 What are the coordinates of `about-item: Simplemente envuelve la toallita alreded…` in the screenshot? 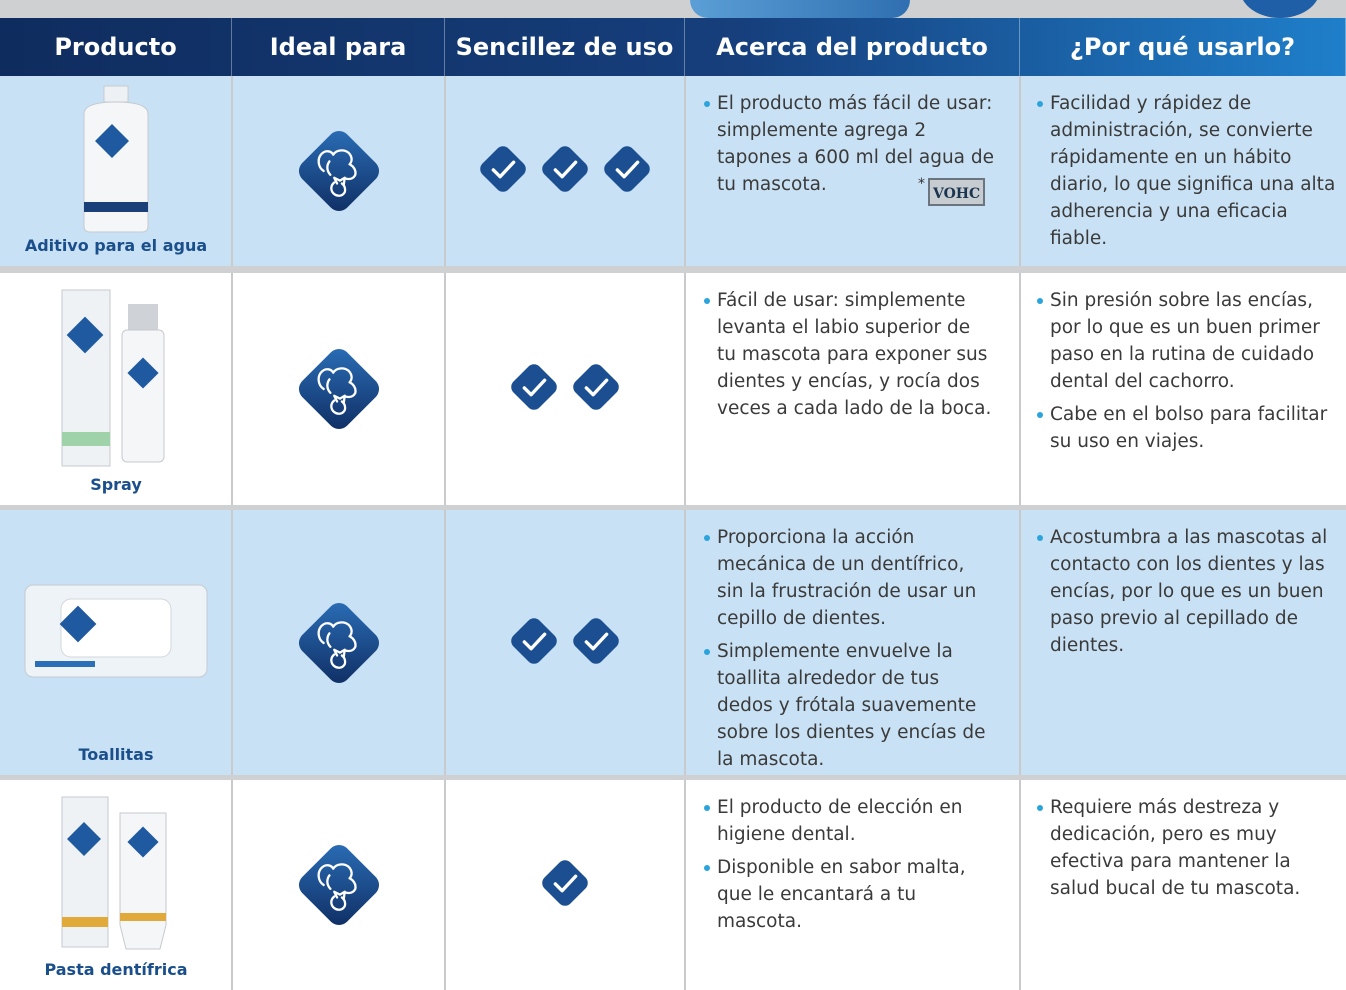 It's located at (848, 705).